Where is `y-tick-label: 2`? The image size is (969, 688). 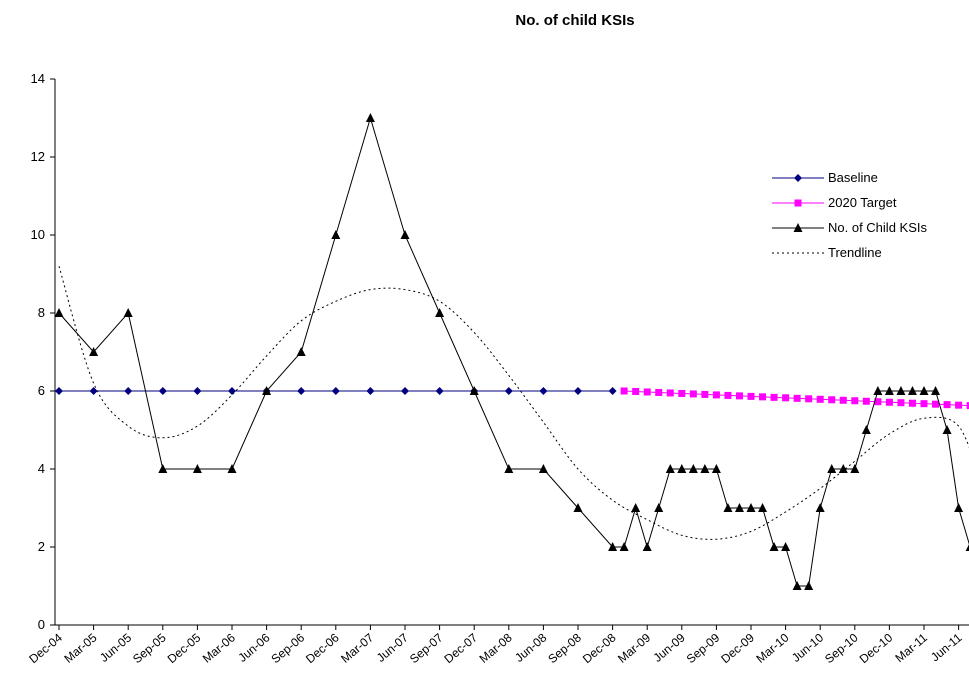
y-tick-label: 2 is located at coordinates (41, 546).